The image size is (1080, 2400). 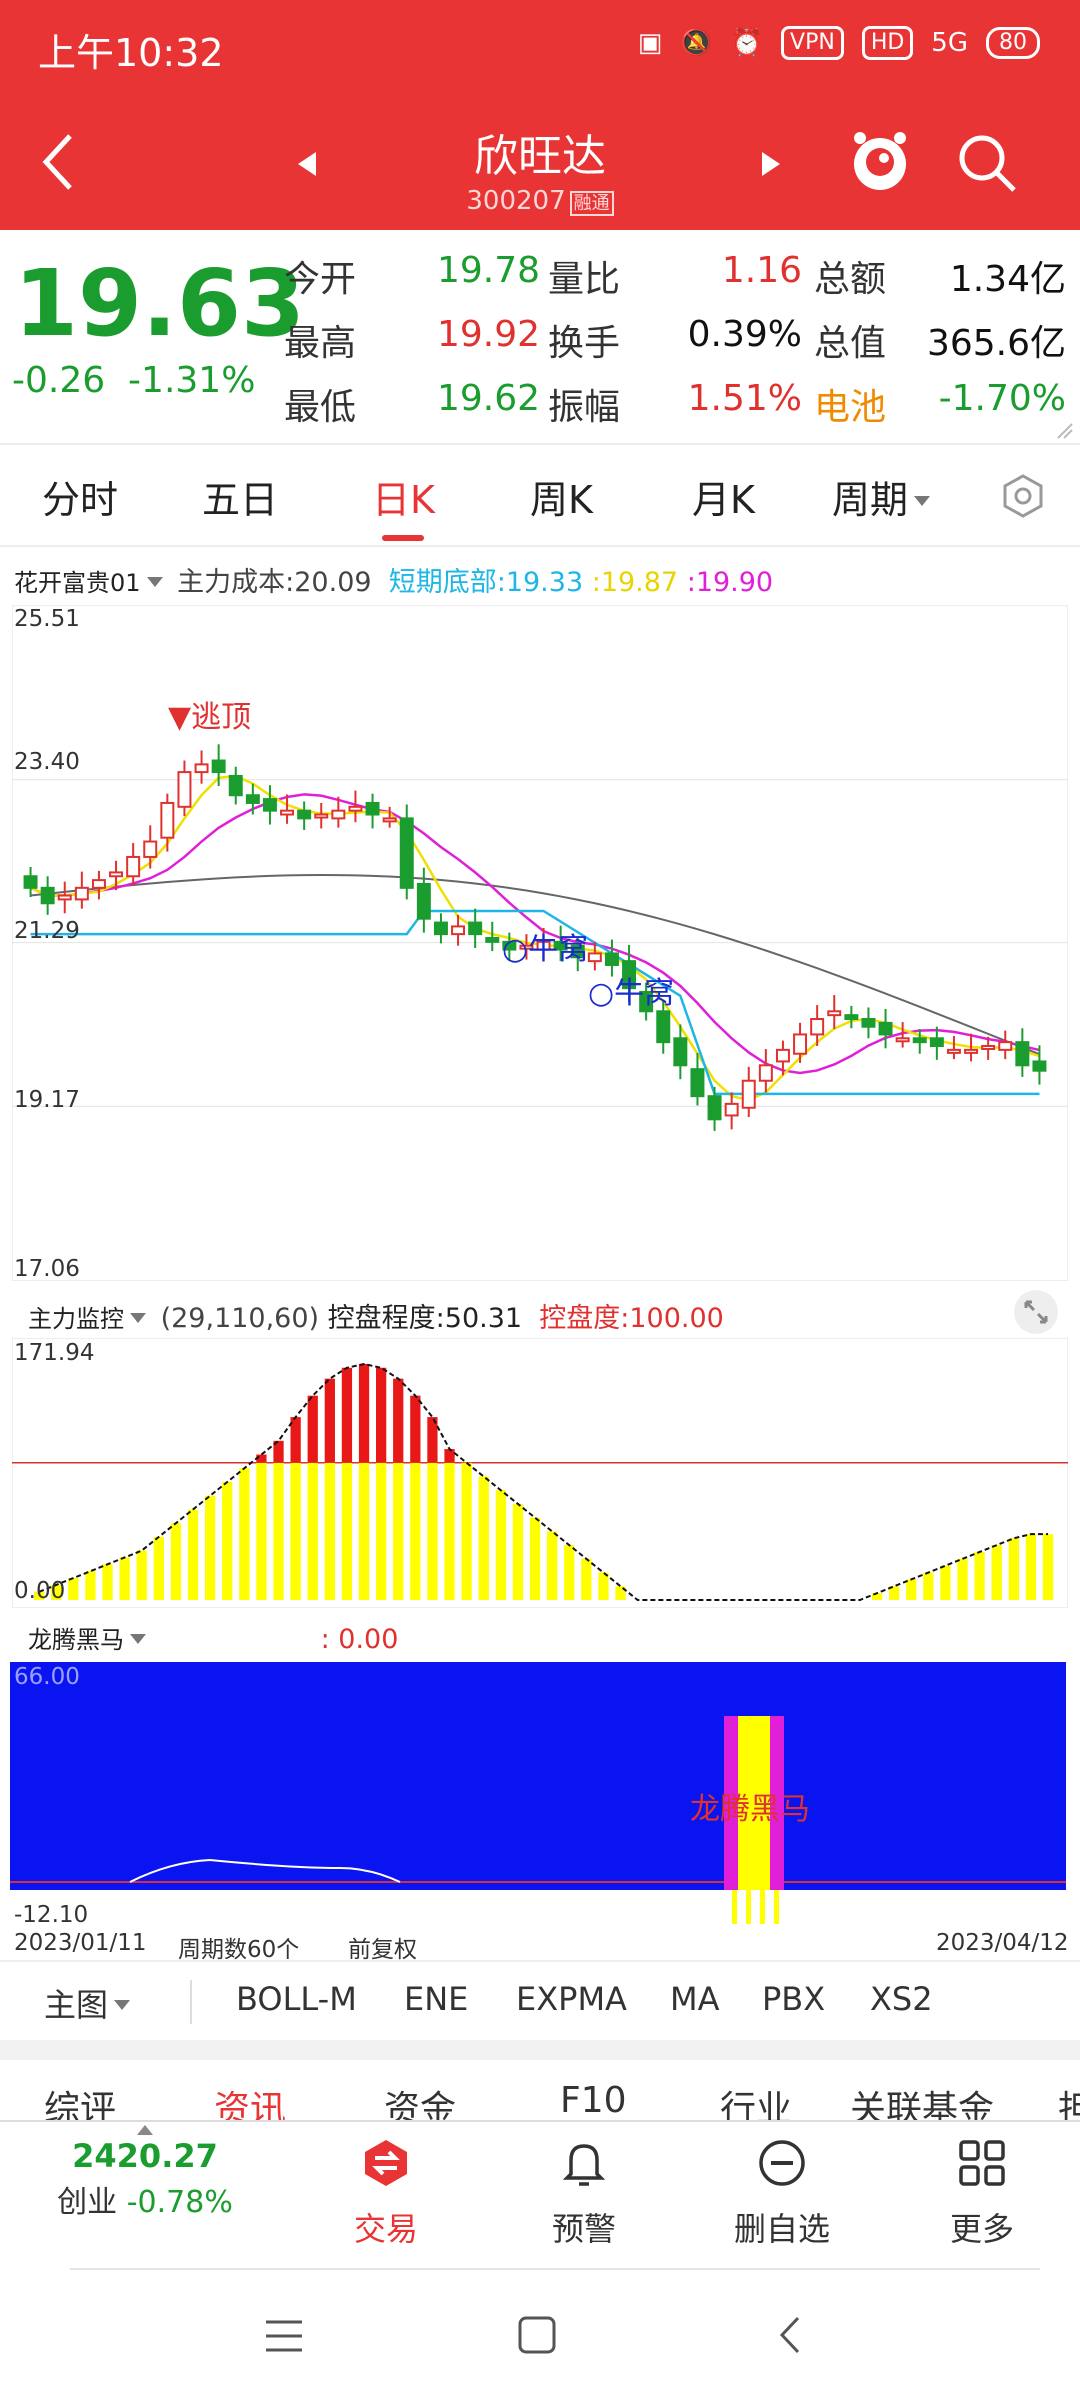 What do you see at coordinates (51, 1915) in the screenshot?
I see `dragon-y-bottom: -12.10` at bounding box center [51, 1915].